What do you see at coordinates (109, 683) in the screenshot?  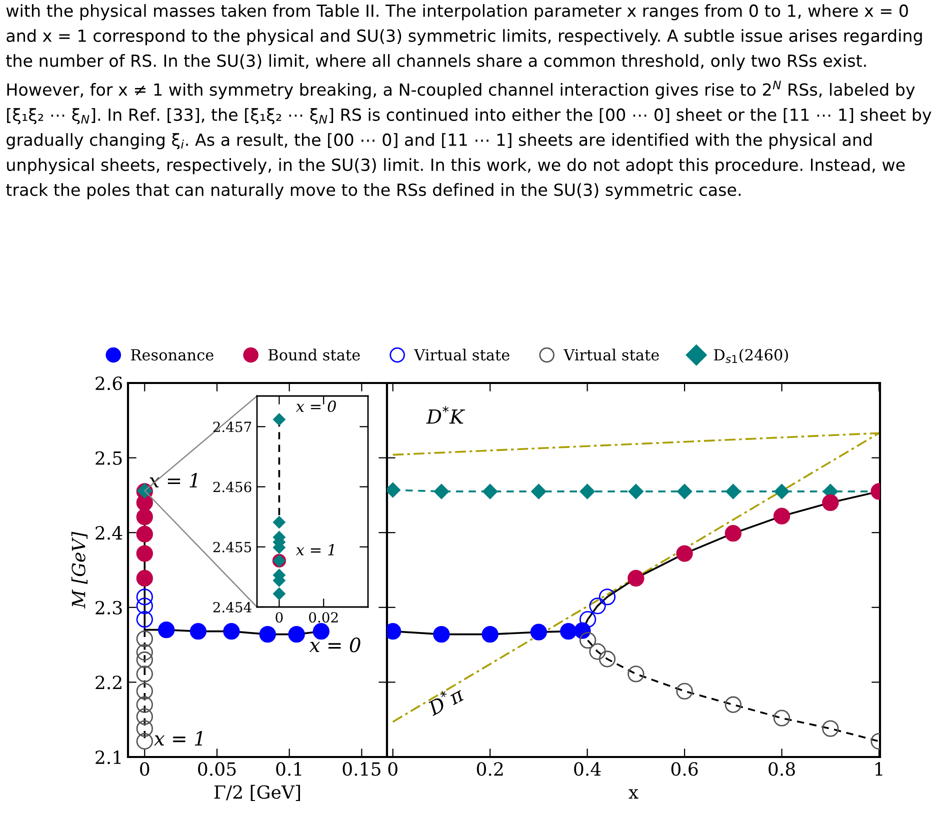 I see `y-tick-label: 2.2` at bounding box center [109, 683].